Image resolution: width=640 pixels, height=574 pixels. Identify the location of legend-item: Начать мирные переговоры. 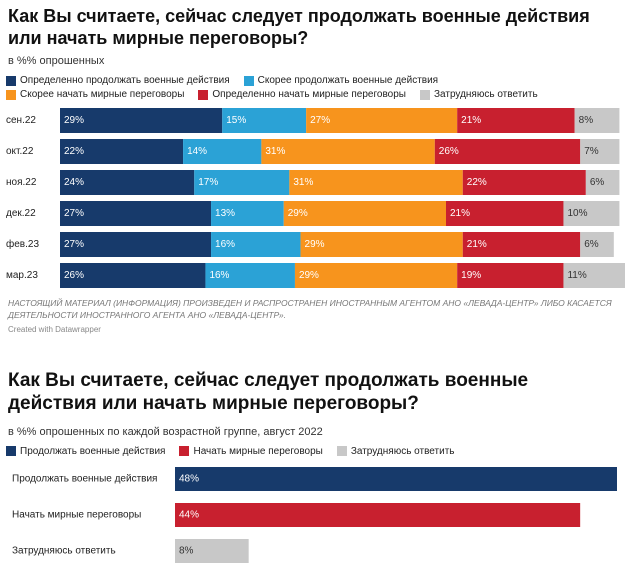
(251, 451).